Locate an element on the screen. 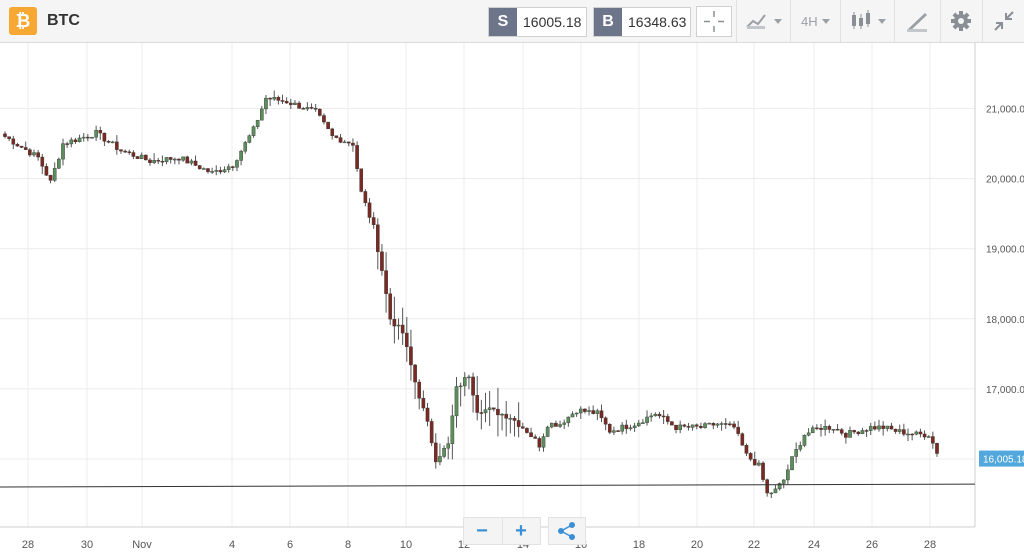 This screenshot has height=554, width=1024. x-tick-label: 28 is located at coordinates (28, 545).